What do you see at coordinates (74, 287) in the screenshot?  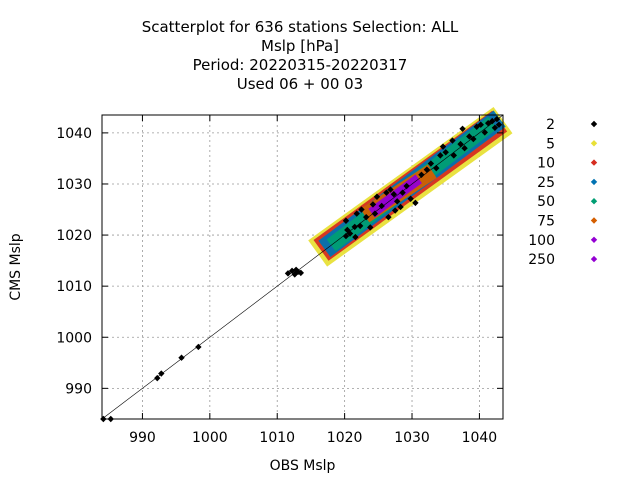 I see `y-tick-label: 1010` at bounding box center [74, 287].